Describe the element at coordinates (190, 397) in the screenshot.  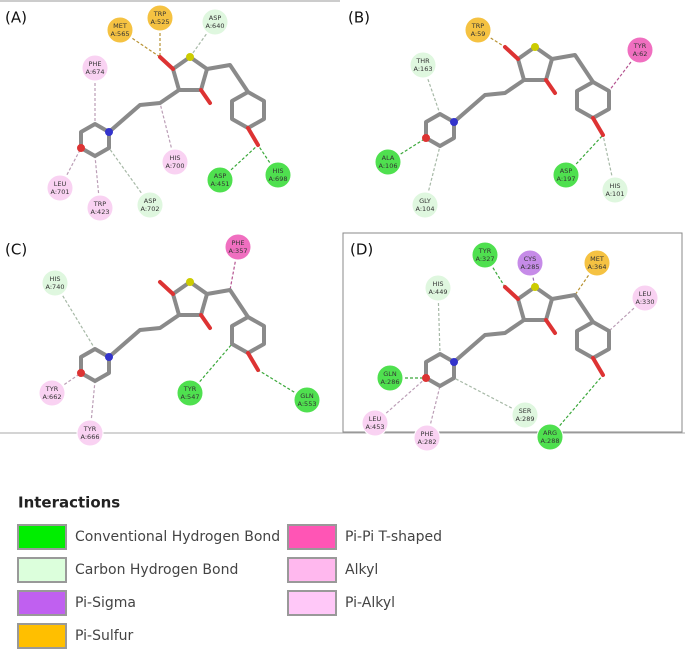
I see `residue-id: A:547` at that location.